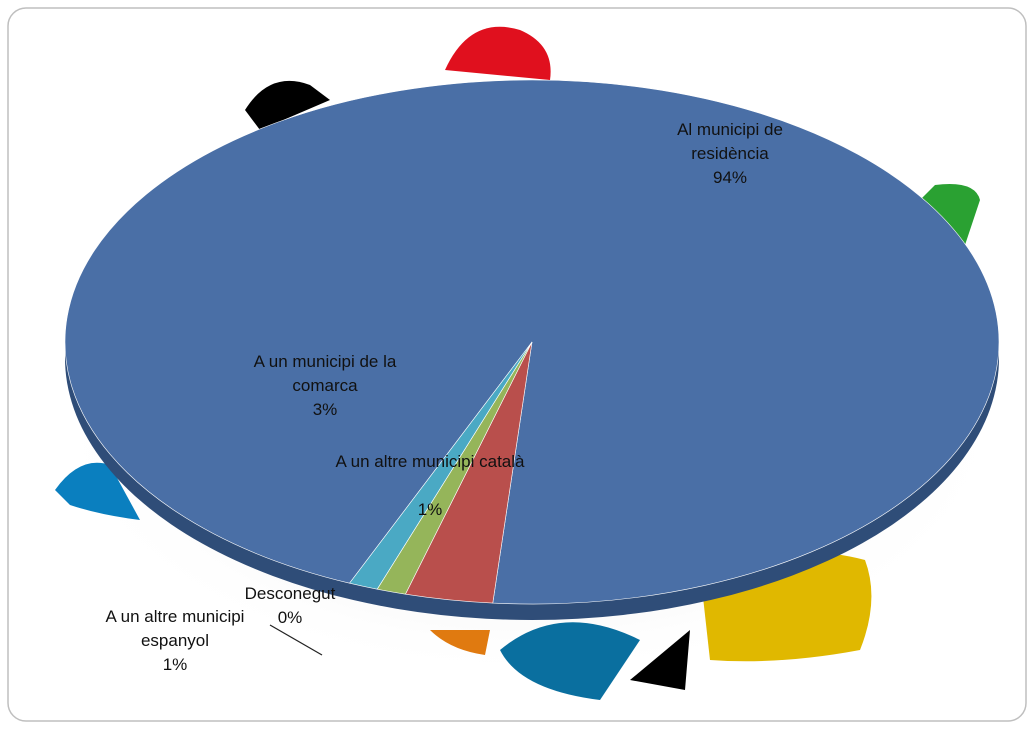 The height and width of the screenshot is (731, 1035). Describe the element at coordinates (325, 373) in the screenshot. I see `slice-label: A un municipi de la comarca` at that location.